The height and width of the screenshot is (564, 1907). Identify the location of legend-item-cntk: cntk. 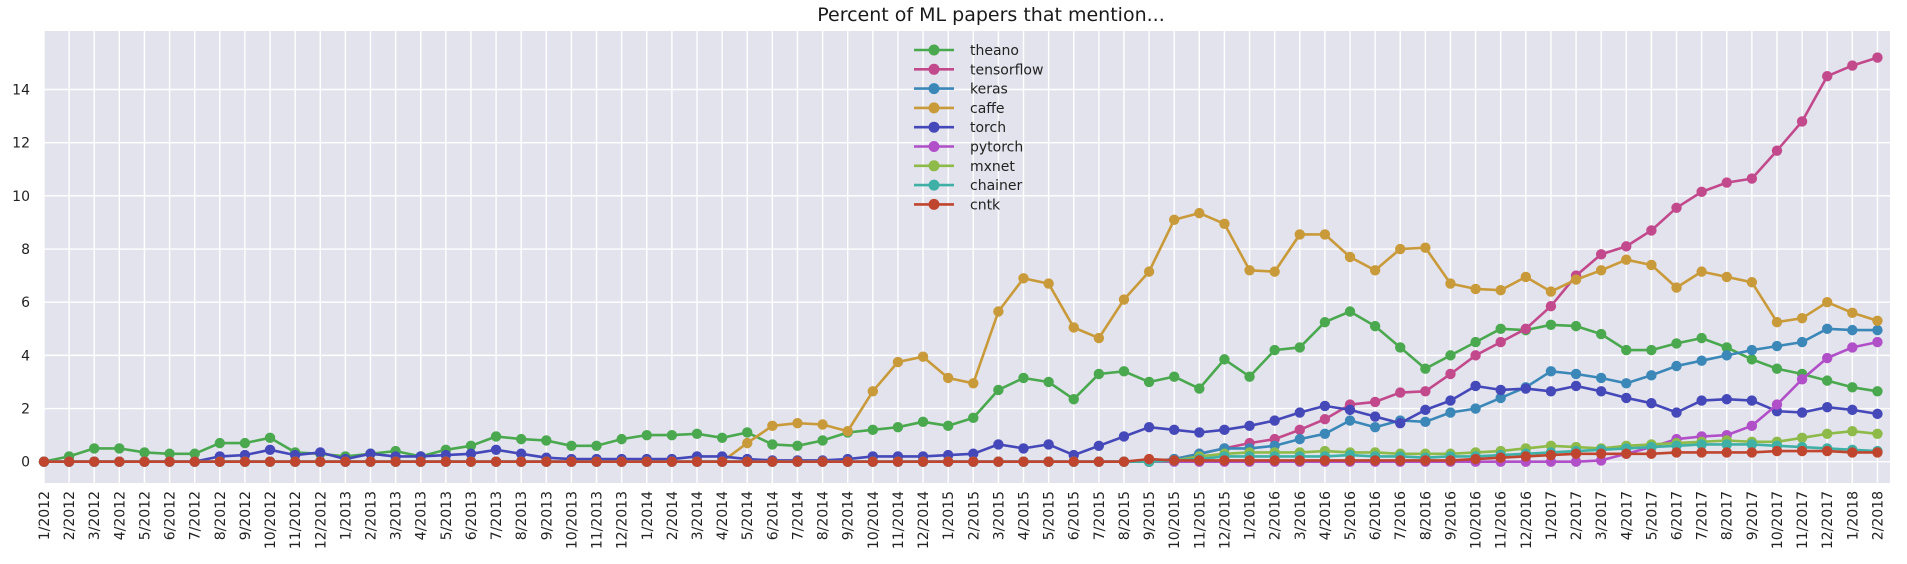
(957, 205).